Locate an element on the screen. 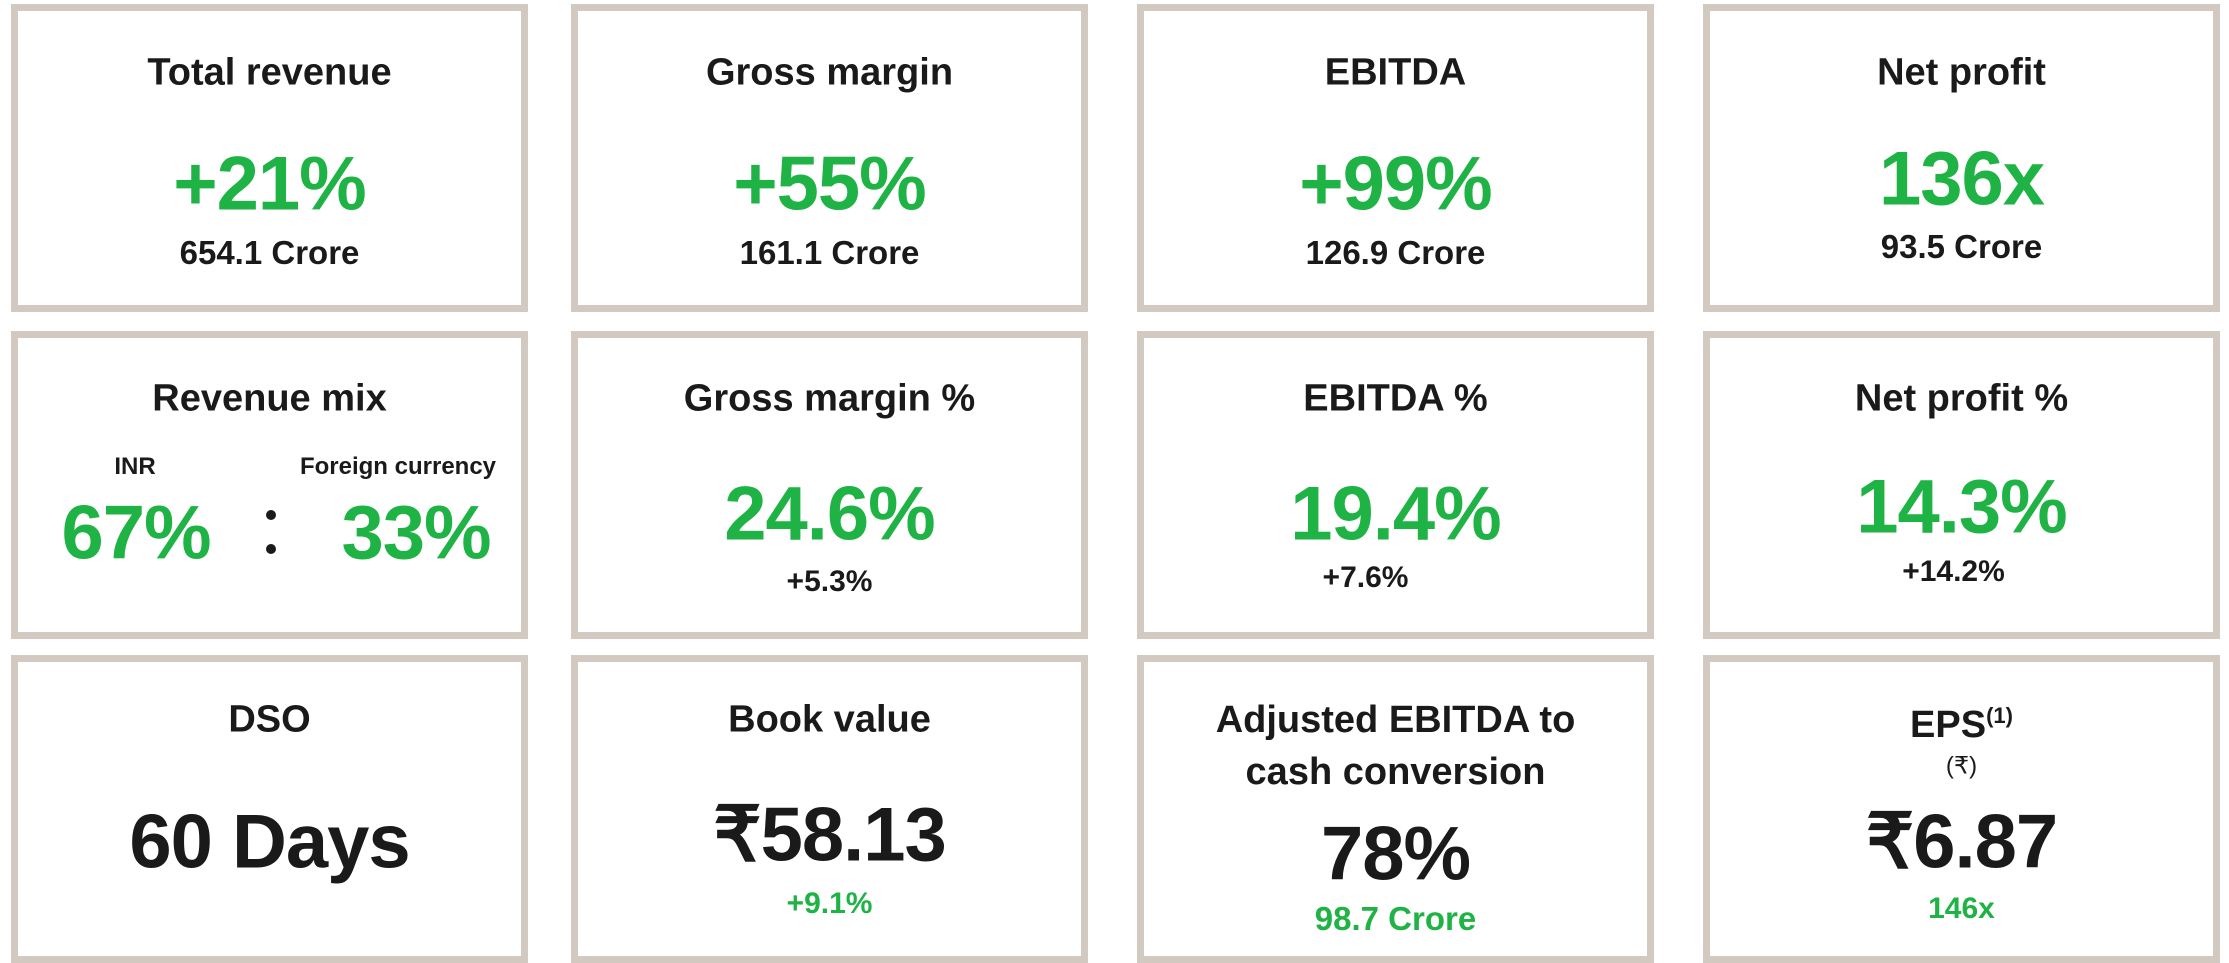 Image resolution: width=2229 pixels, height=963 pixels. kpi-value: 136x is located at coordinates (1961, 179).